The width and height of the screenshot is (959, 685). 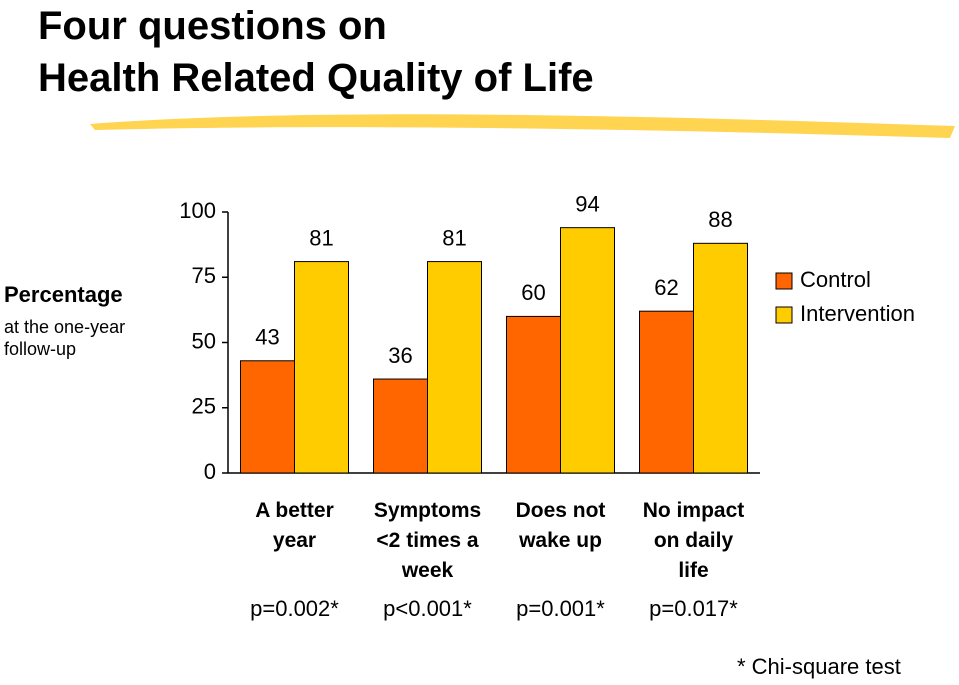 I want to click on value-label: 43, so click(x=267, y=337).